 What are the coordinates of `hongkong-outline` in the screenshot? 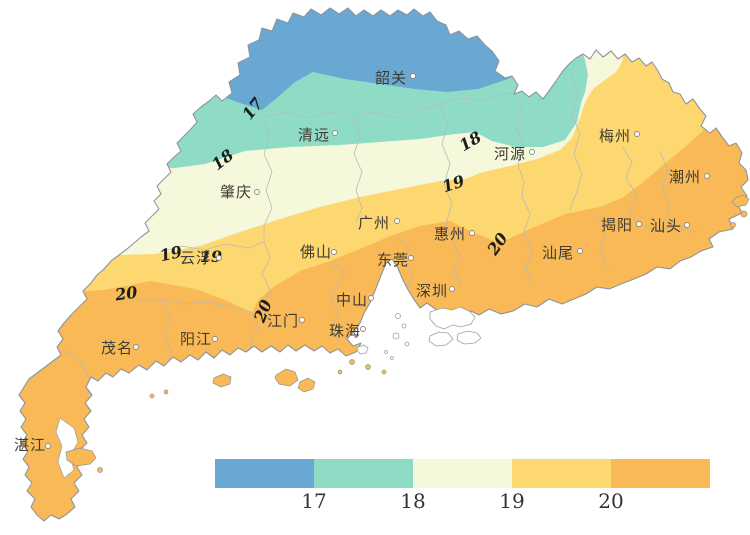 It's located at (452, 318).